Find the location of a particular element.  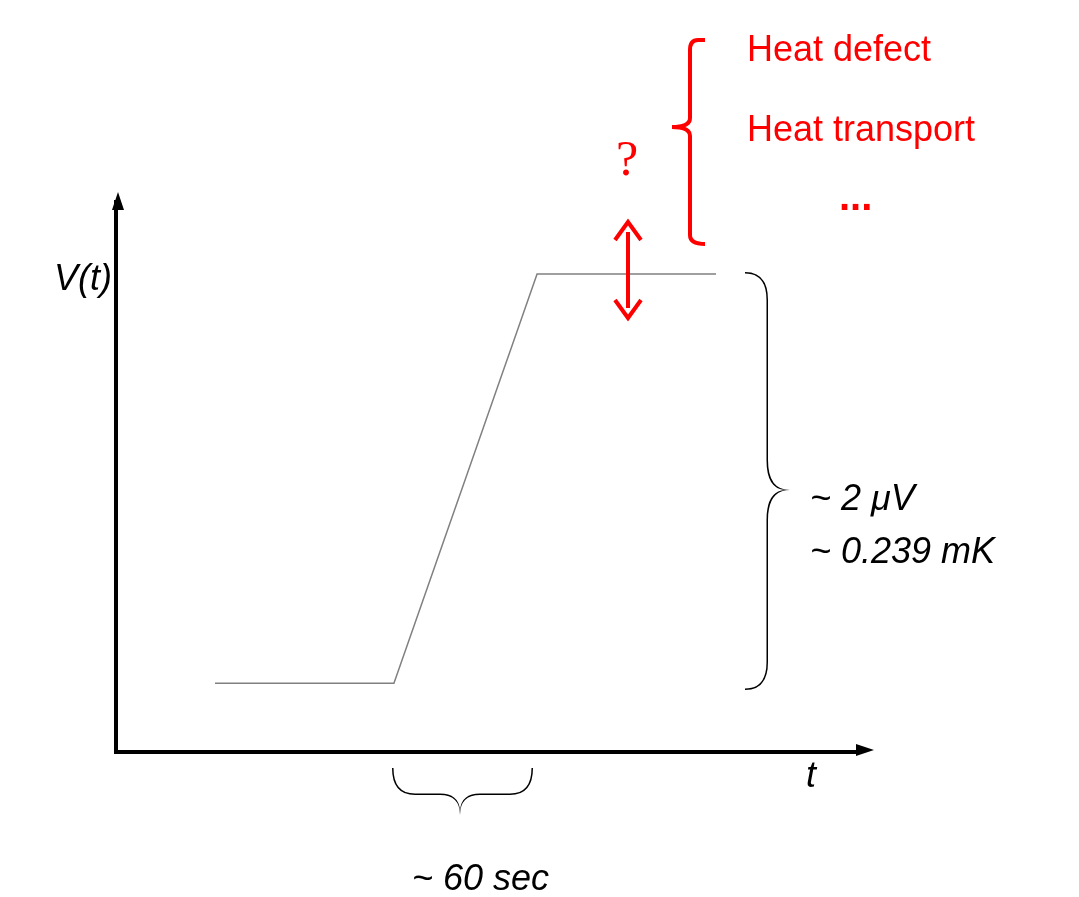

x-axis-title: t is located at coordinates (812, 774).